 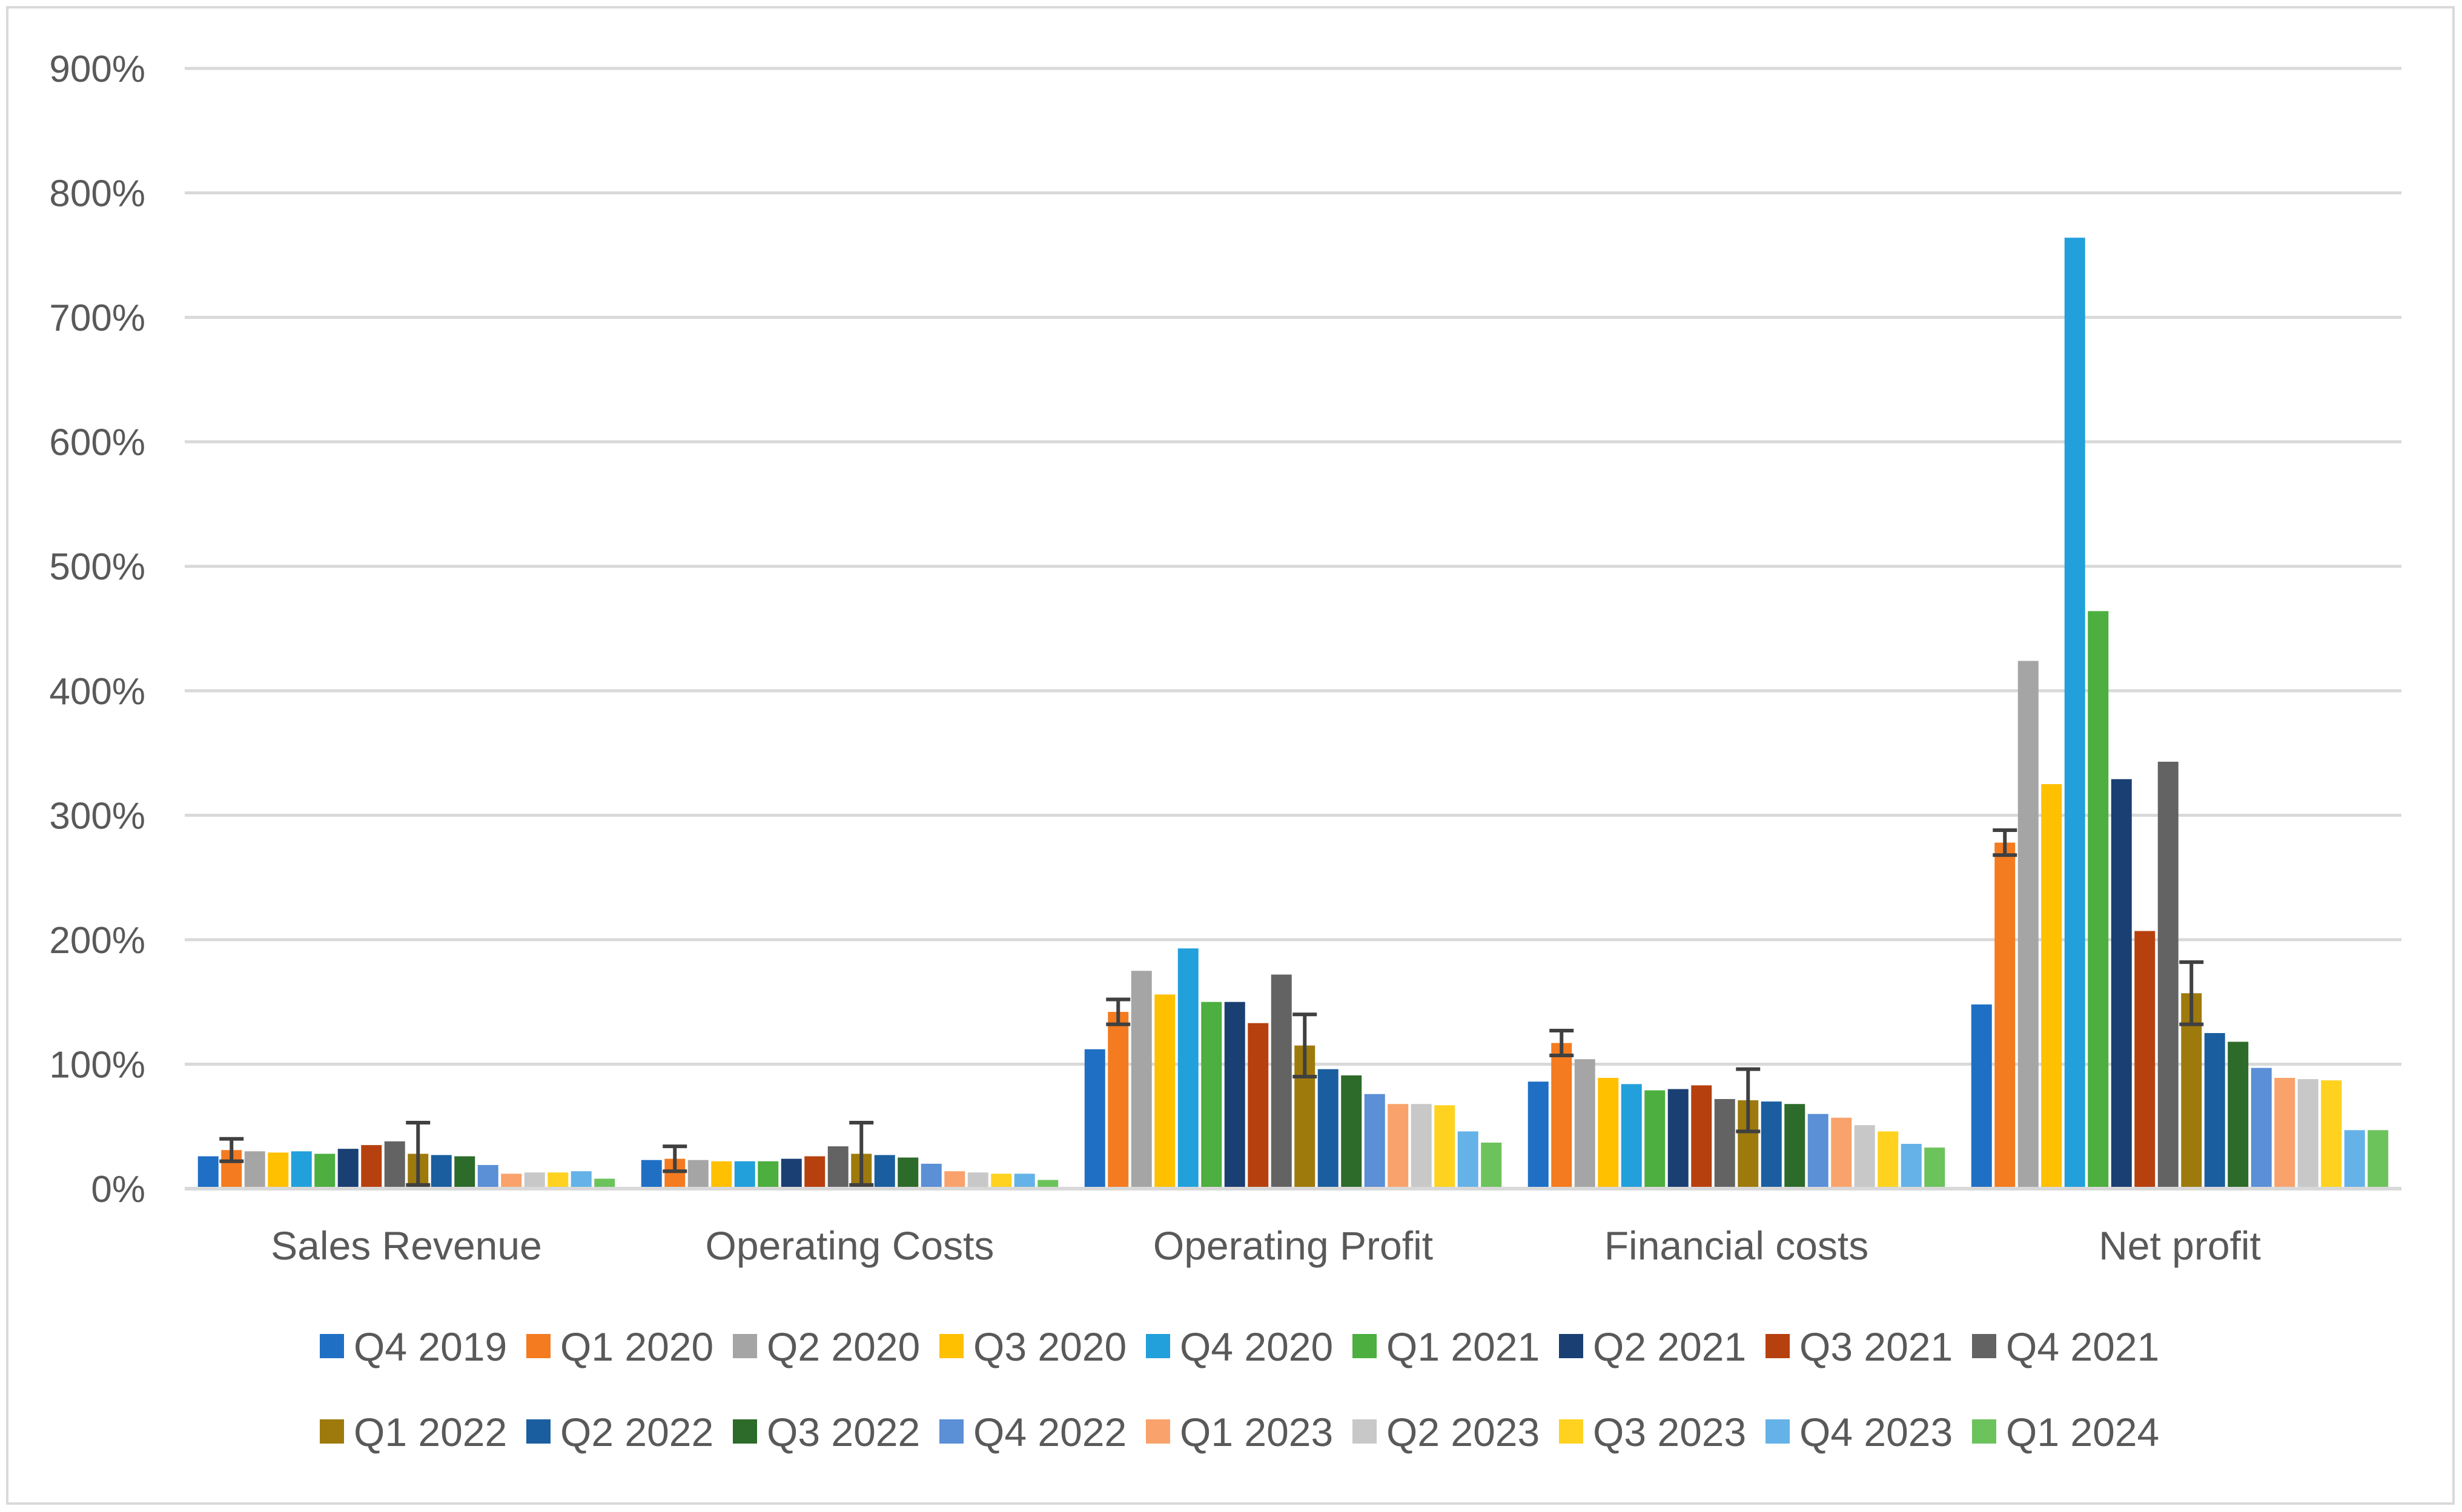 I want to click on legend-label: Q3 2023, so click(x=1669, y=1432).